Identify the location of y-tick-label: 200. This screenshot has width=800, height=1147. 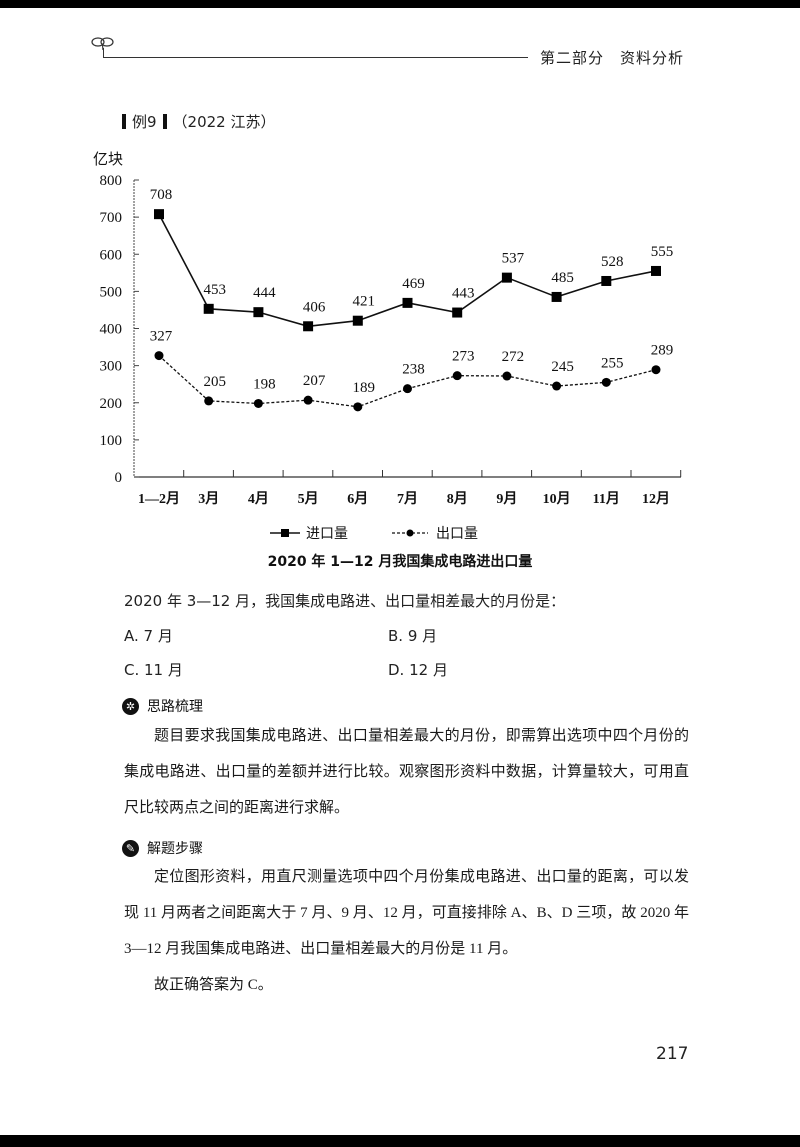
(111, 404).